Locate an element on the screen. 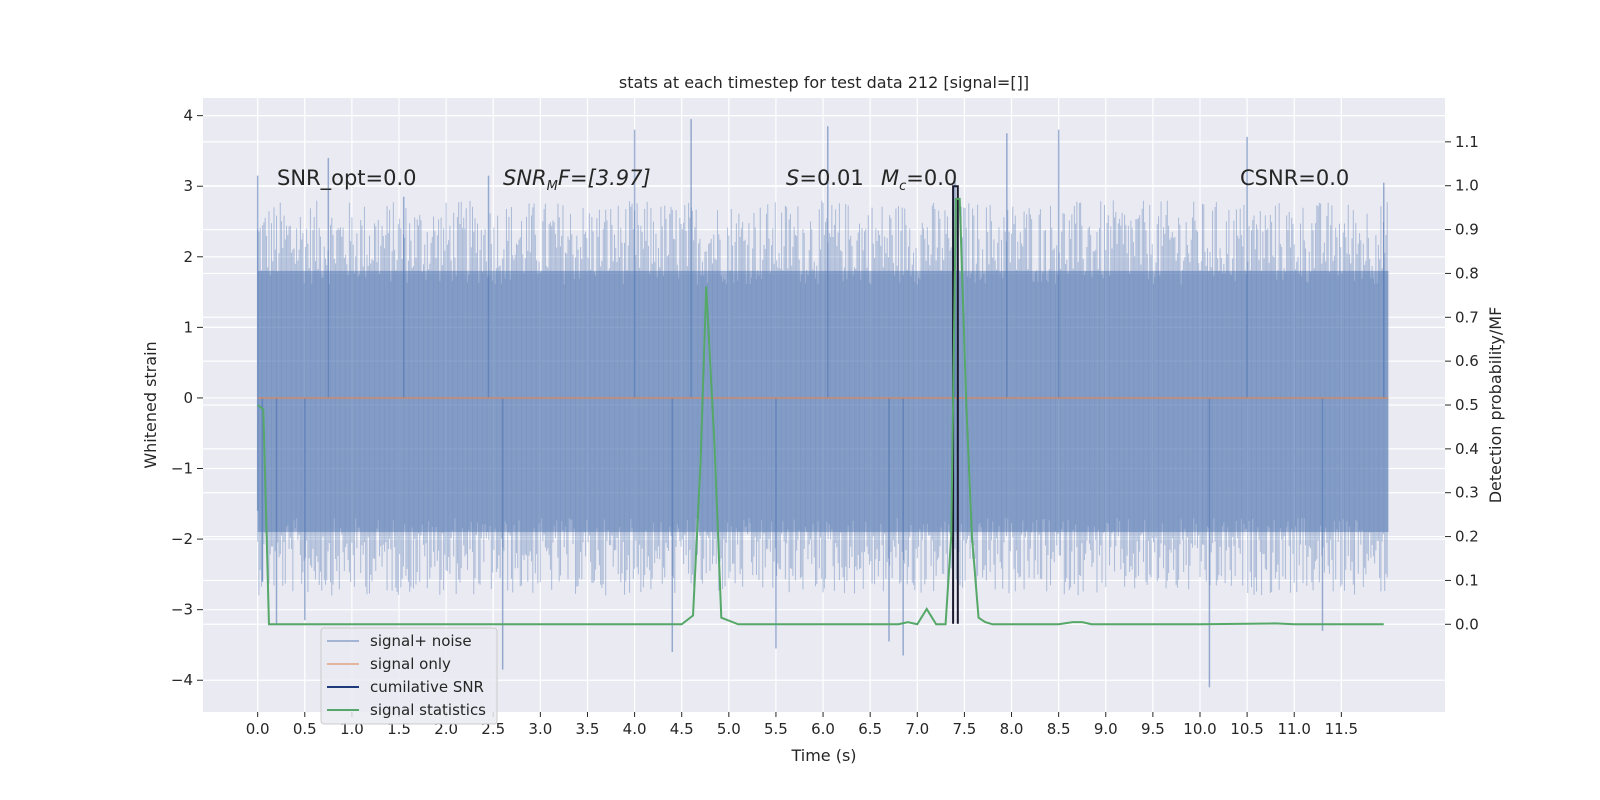 This screenshot has width=1600, height=800. s-var: S is located at coordinates (792, 178).